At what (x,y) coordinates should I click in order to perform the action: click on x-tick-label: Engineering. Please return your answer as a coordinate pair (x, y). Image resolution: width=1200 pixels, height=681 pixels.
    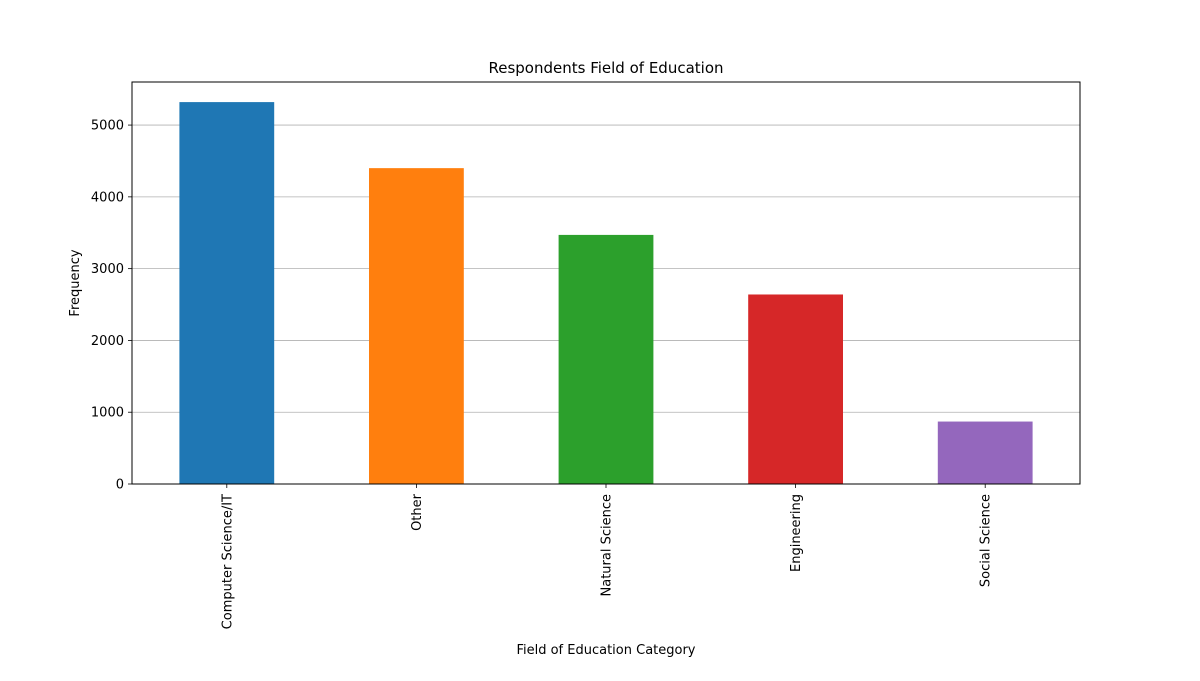
    Looking at the image, I should click on (796, 533).